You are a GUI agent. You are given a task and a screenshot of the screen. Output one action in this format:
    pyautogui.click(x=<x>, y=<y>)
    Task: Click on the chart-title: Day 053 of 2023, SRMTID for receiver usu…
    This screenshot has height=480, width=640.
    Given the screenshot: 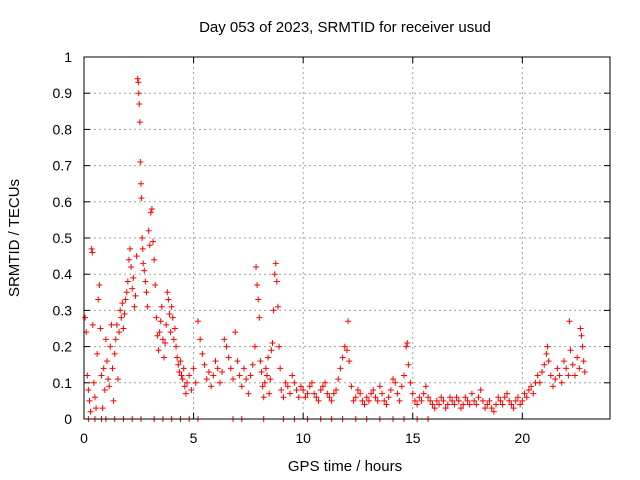 What is the action you would take?
    pyautogui.click(x=345, y=27)
    